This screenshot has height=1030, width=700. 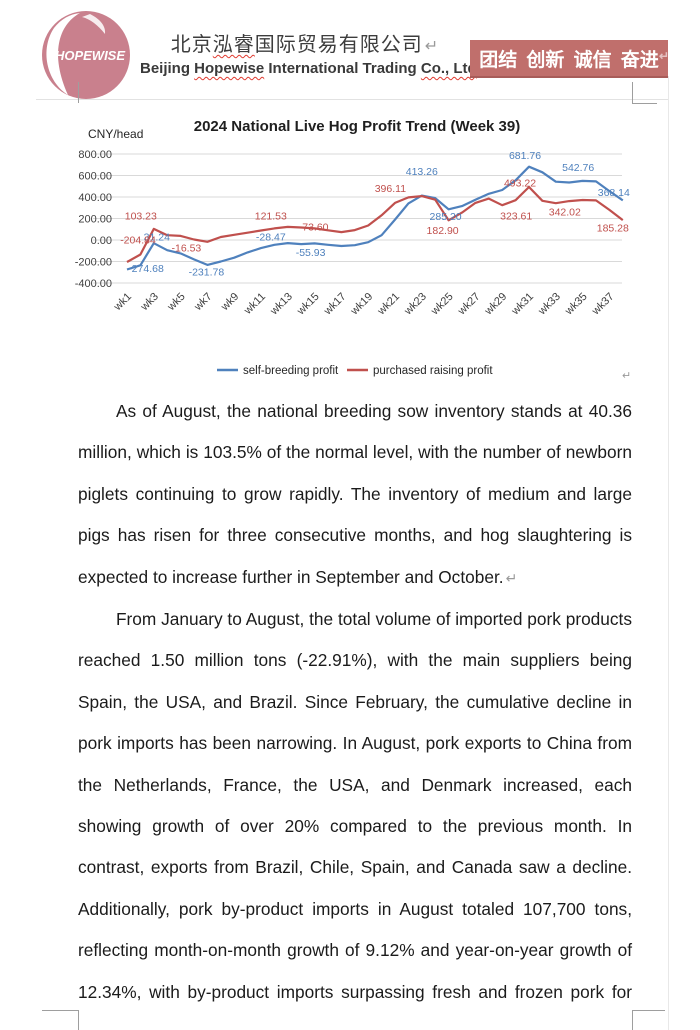 What do you see at coordinates (338, 45) in the screenshot?
I see `company-name-cn-part: 国际贸易有限公司` at bounding box center [338, 45].